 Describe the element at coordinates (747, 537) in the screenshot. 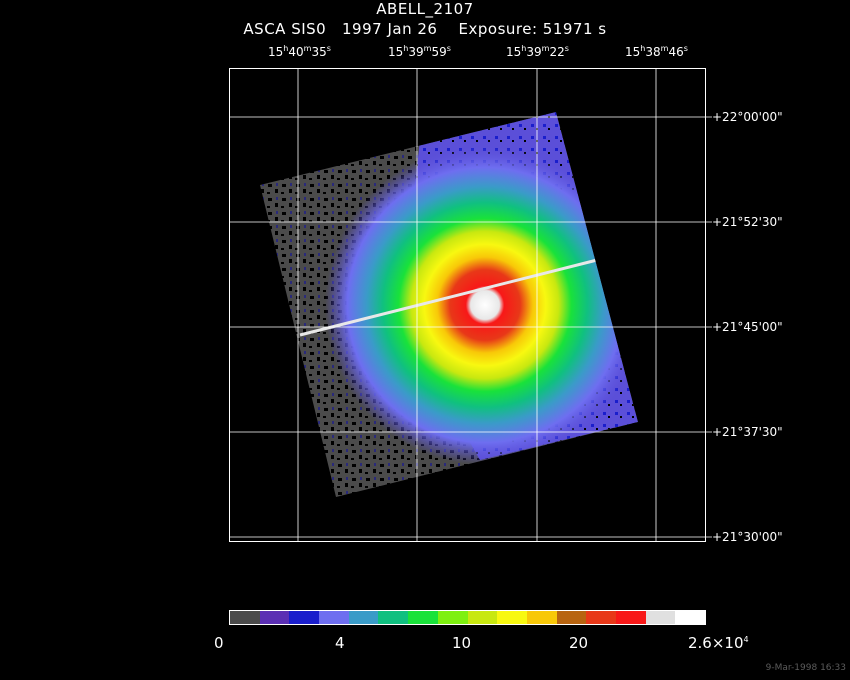

I see `dec-label: +21°30'00"` at that location.